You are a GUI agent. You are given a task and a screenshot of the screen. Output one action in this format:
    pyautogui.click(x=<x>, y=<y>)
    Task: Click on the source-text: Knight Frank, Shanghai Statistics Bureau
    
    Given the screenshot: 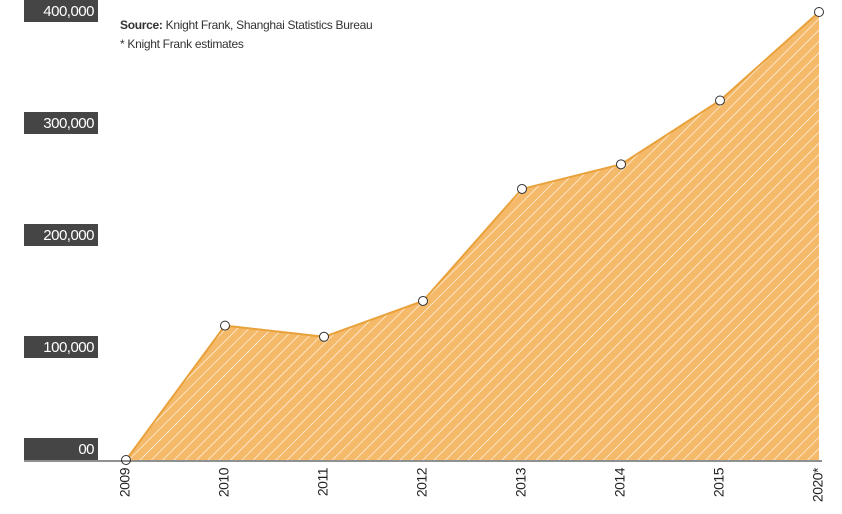 What is the action you would take?
    pyautogui.click(x=269, y=25)
    